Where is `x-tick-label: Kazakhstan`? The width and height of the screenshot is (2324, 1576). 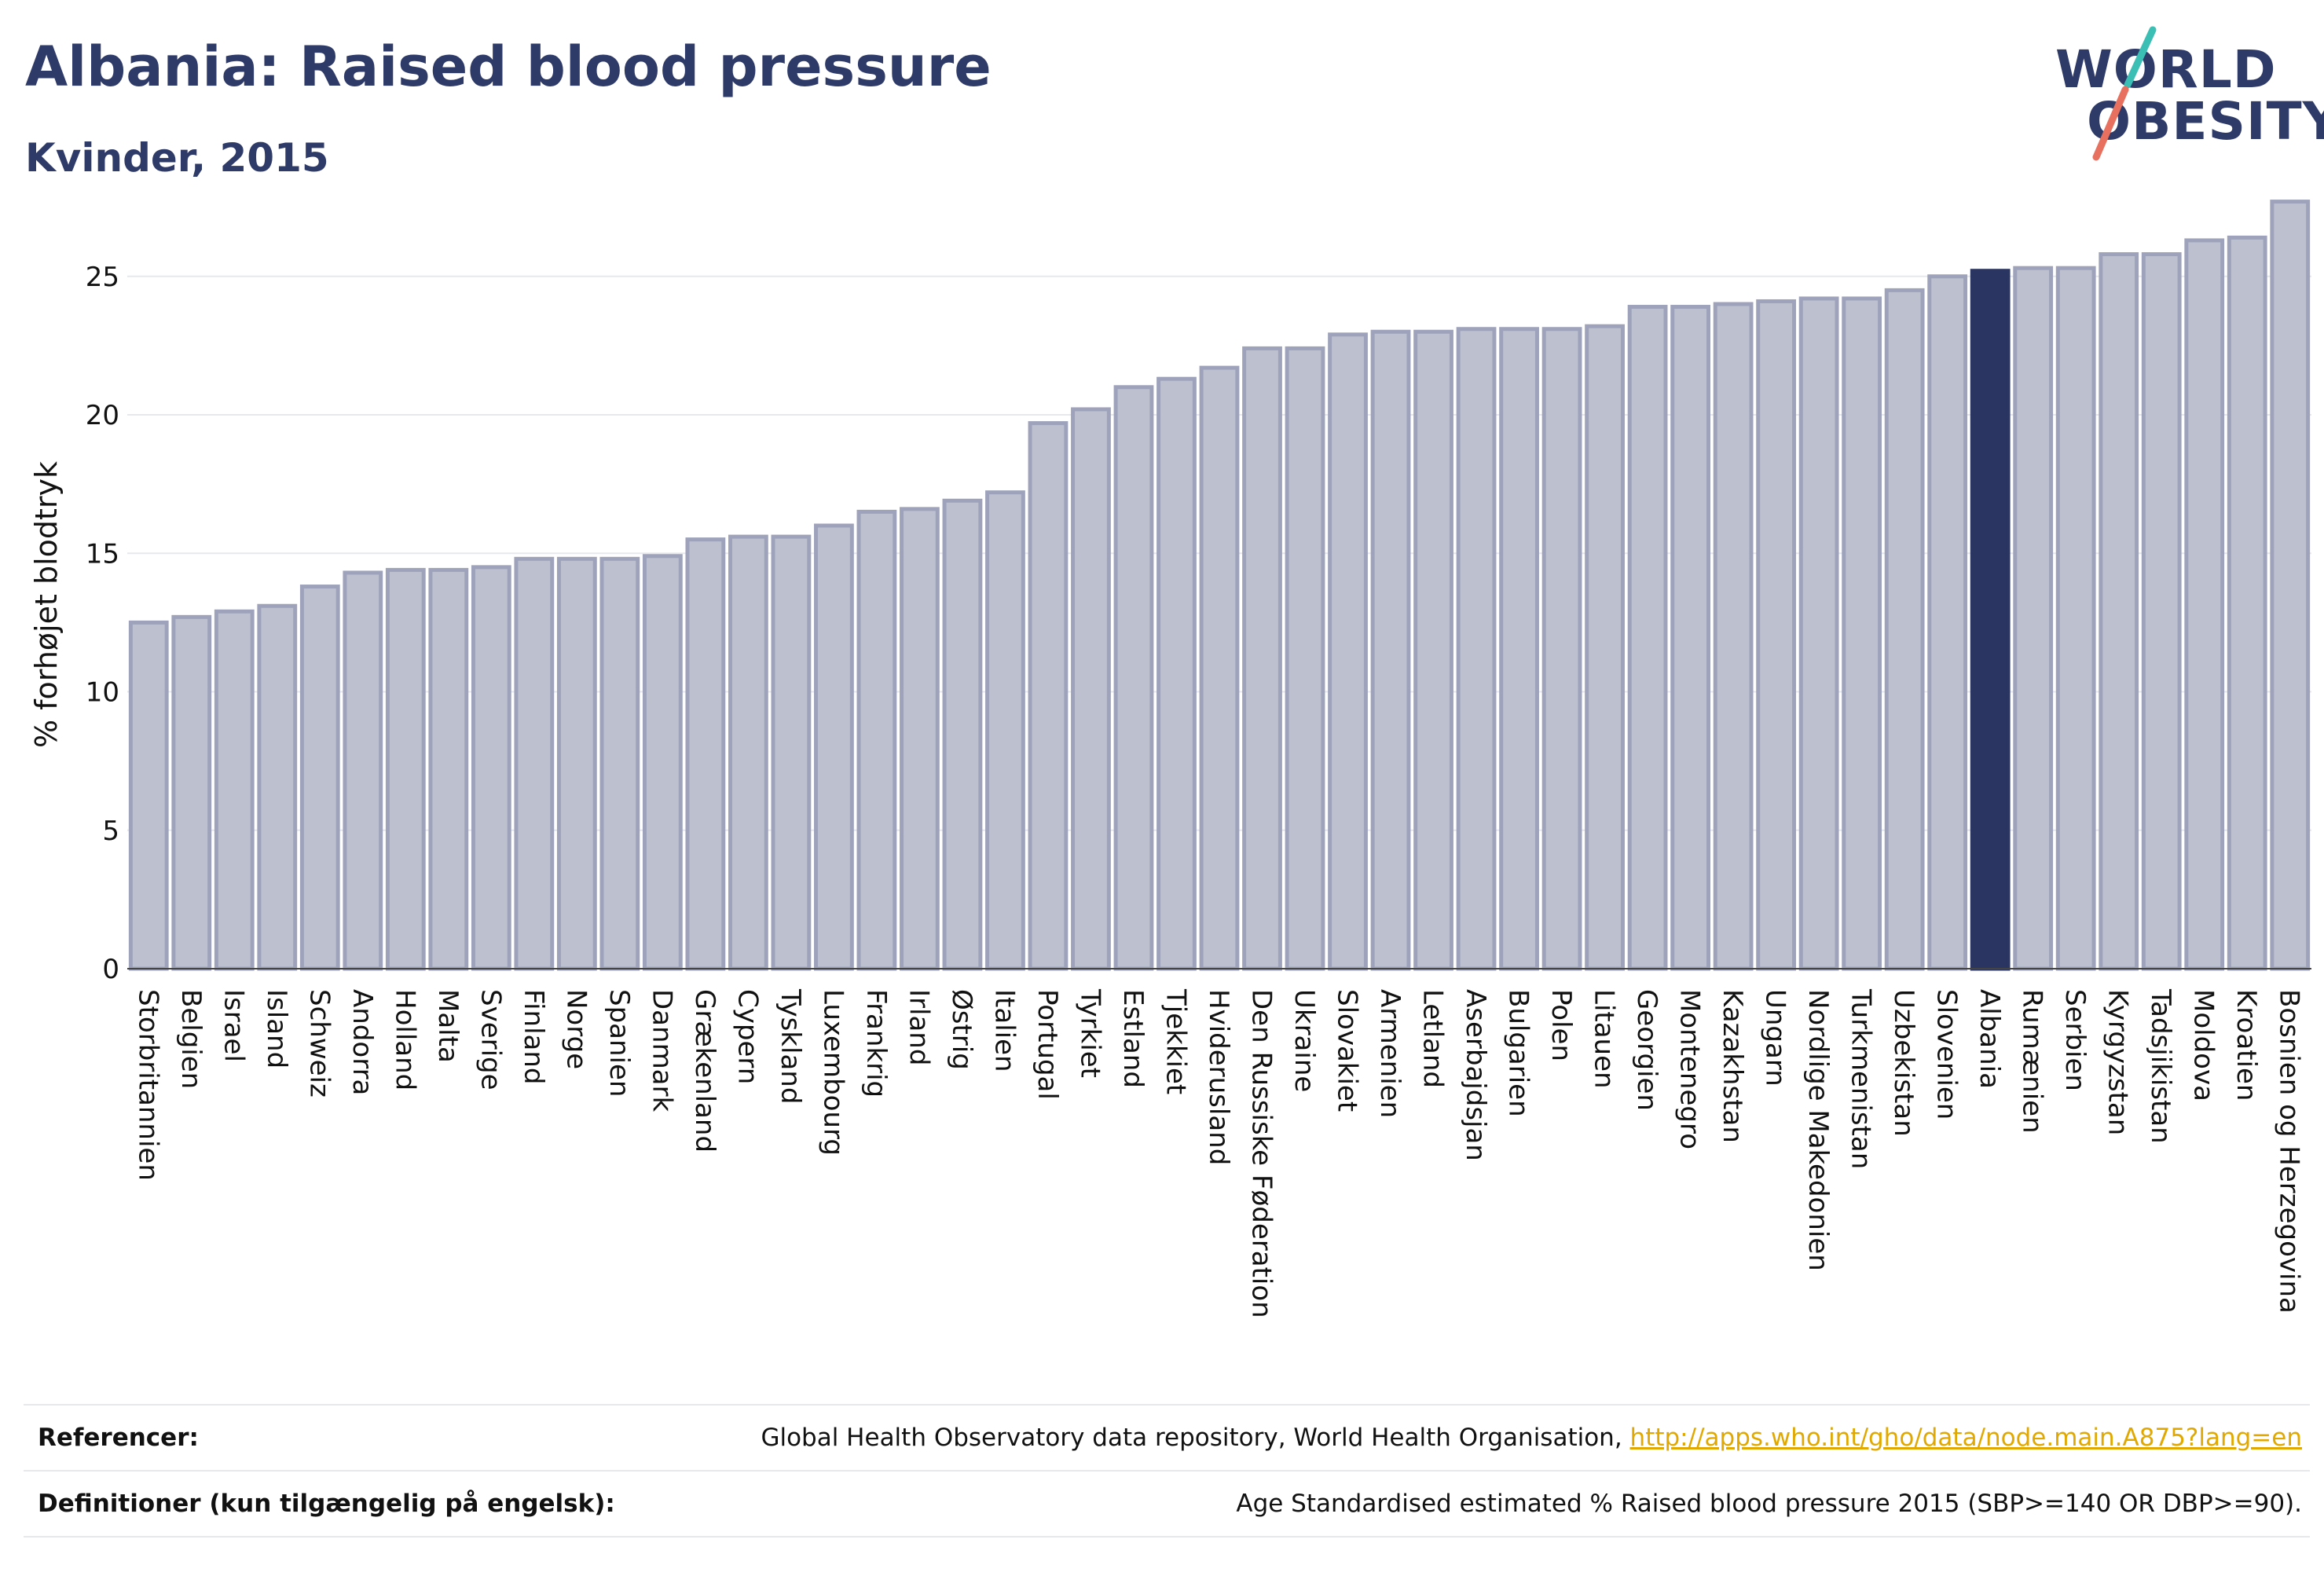
x-tick-label: Kazakhstan is located at coordinates (1732, 1066).